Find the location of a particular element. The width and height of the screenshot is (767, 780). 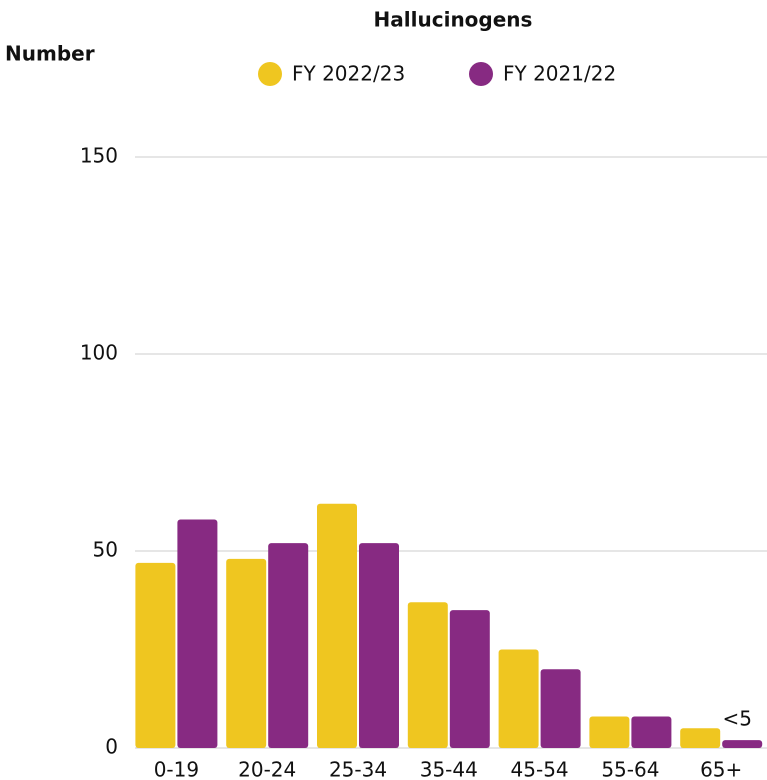

x-tick-label: 65+ is located at coordinates (721, 769).